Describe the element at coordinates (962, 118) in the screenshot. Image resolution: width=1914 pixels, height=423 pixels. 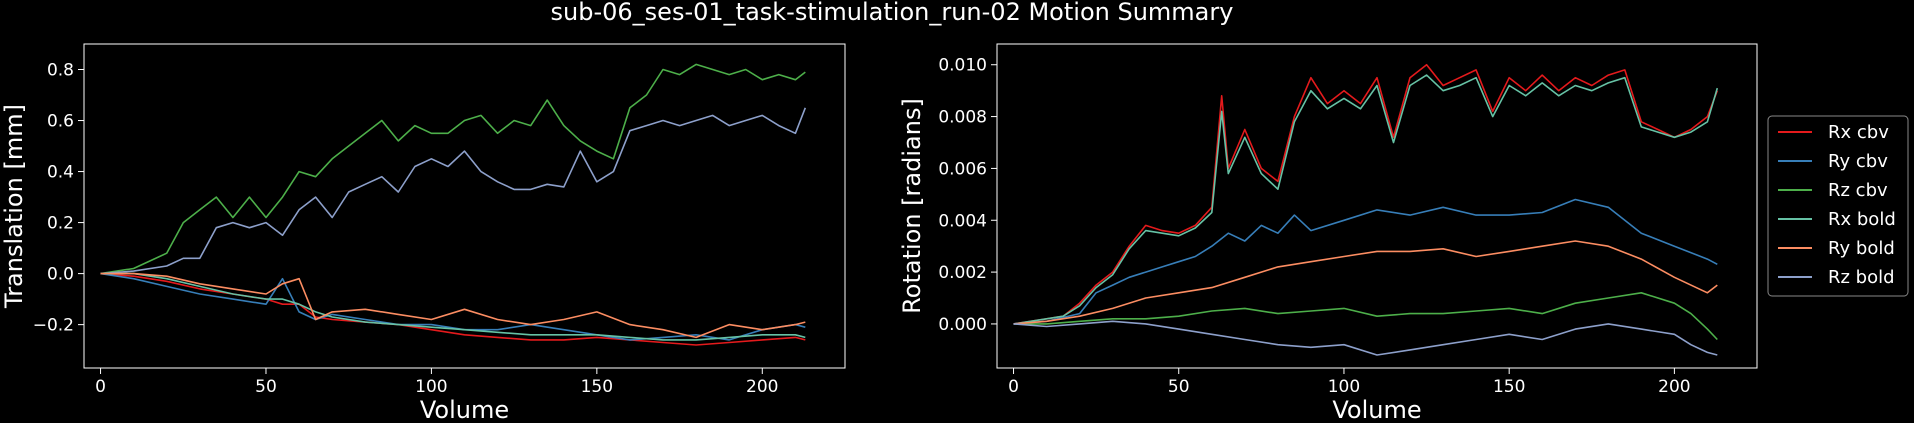
I see `y-tick-label: 0.008` at that location.